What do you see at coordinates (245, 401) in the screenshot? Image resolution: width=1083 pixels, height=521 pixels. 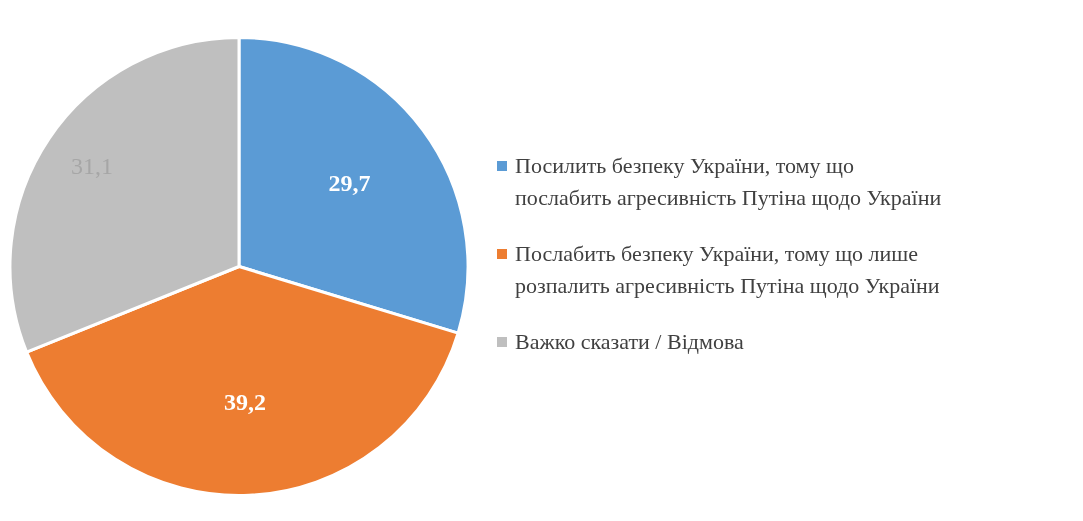 I see `data-label: 39,2` at bounding box center [245, 401].